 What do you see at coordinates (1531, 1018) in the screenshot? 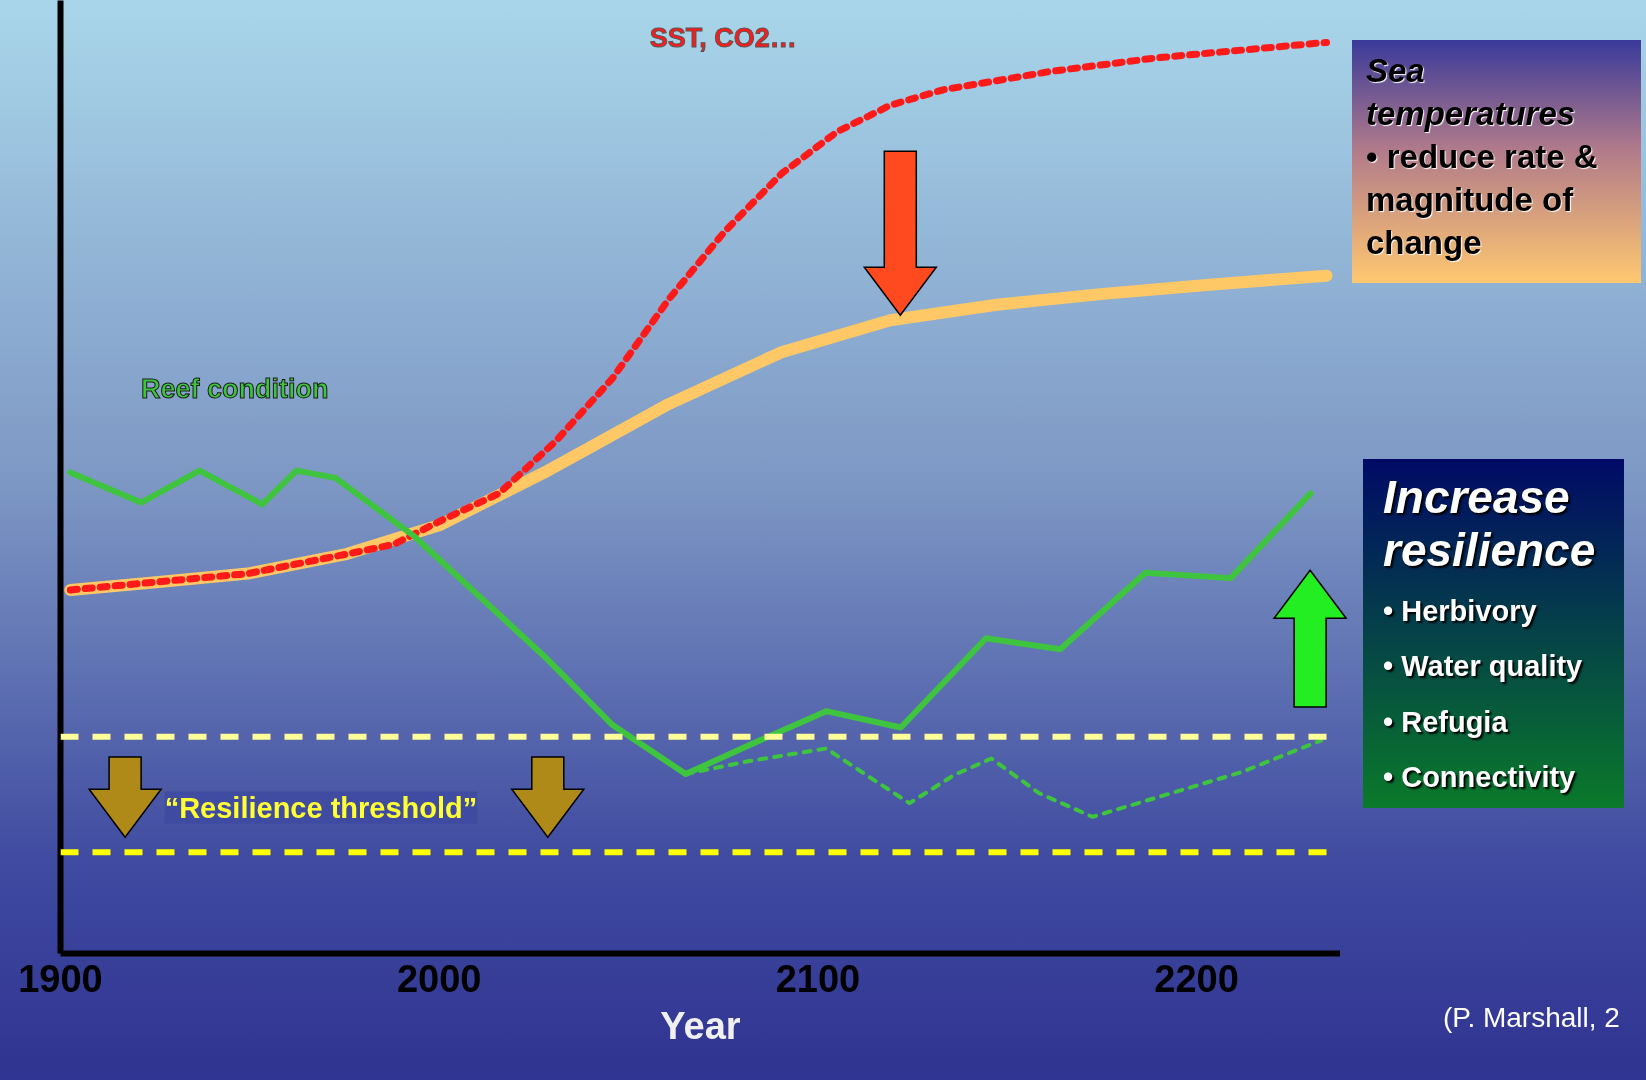
I see `text: (P. Marshall, 2` at bounding box center [1531, 1018].